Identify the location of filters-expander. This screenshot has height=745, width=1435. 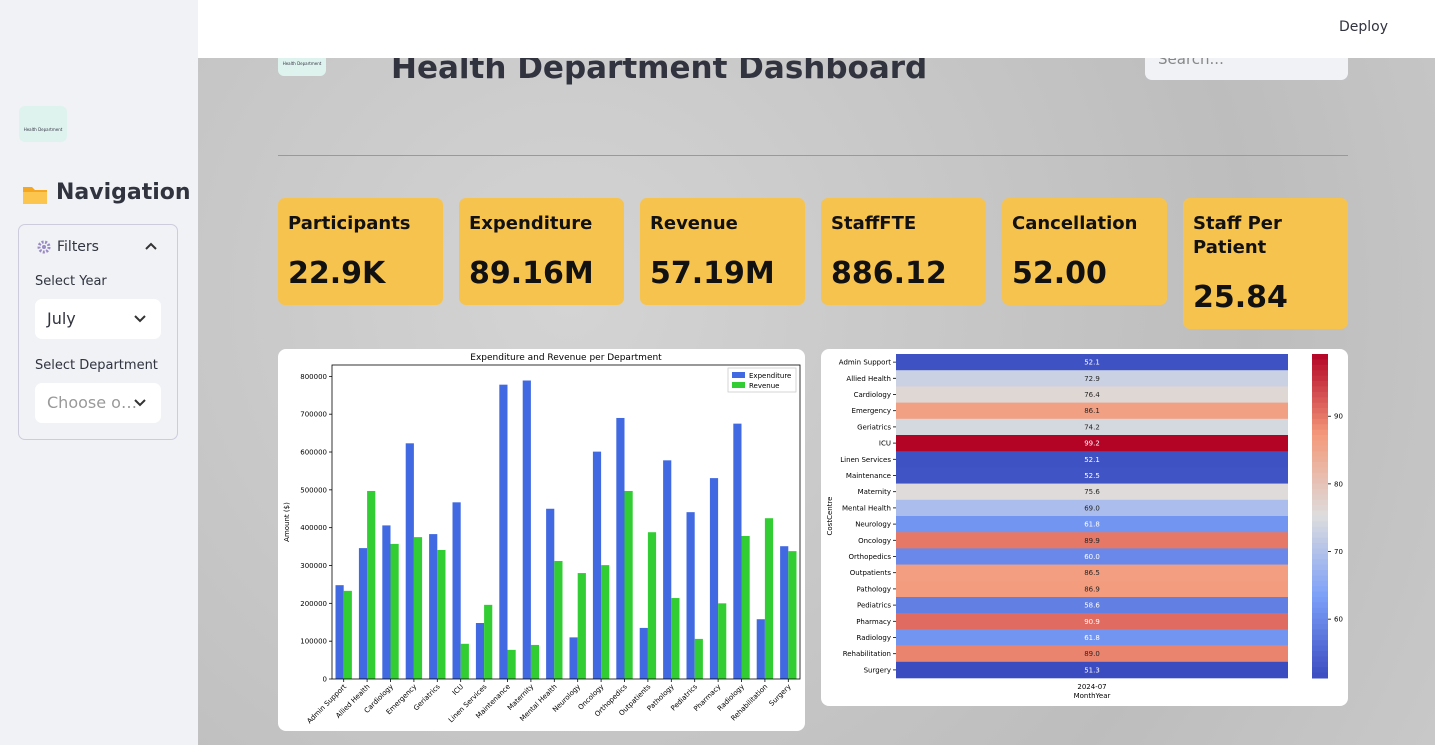
(98, 332).